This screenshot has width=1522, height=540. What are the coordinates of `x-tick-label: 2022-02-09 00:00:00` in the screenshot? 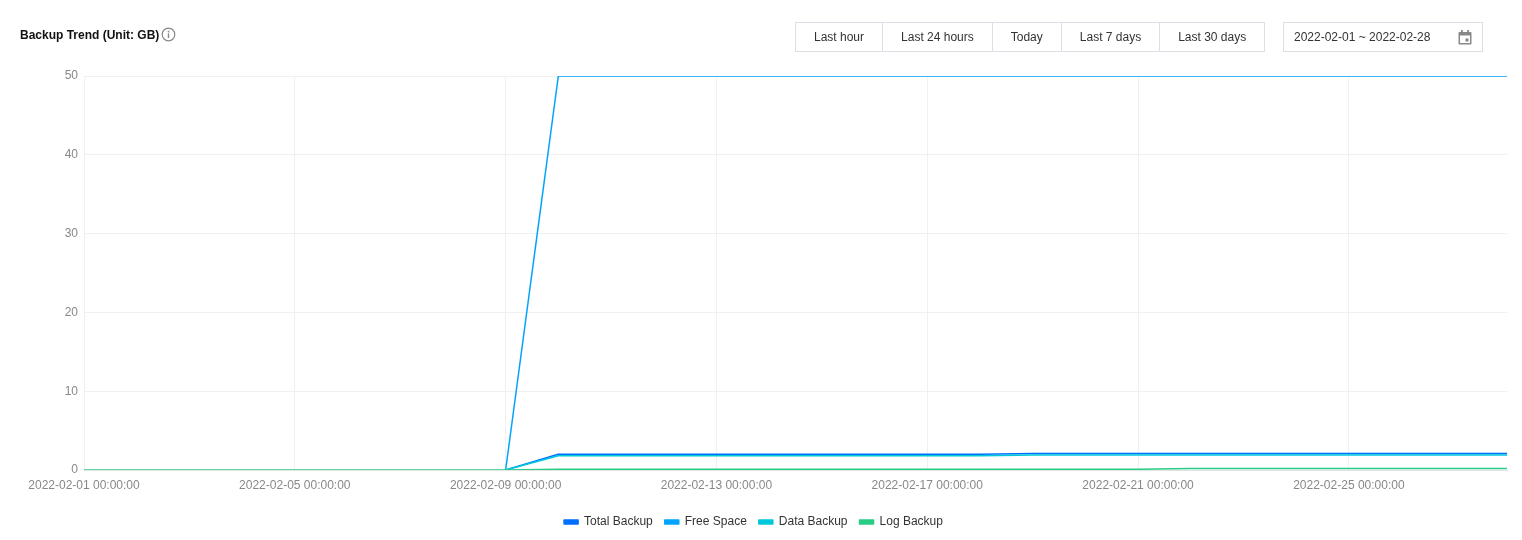 It's located at (505, 484).